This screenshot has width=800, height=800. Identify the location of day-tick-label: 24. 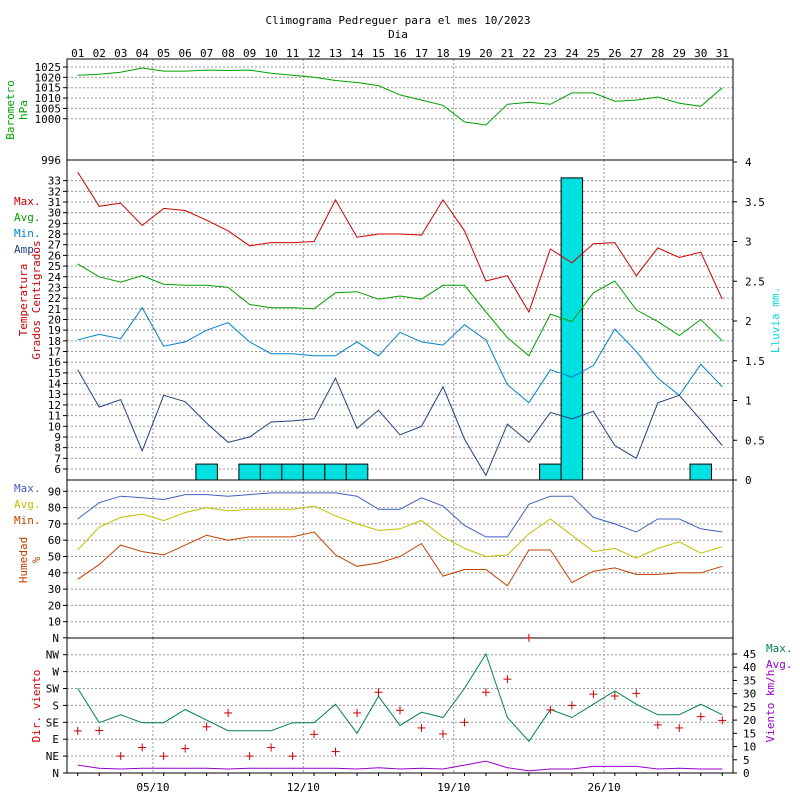
(572, 53).